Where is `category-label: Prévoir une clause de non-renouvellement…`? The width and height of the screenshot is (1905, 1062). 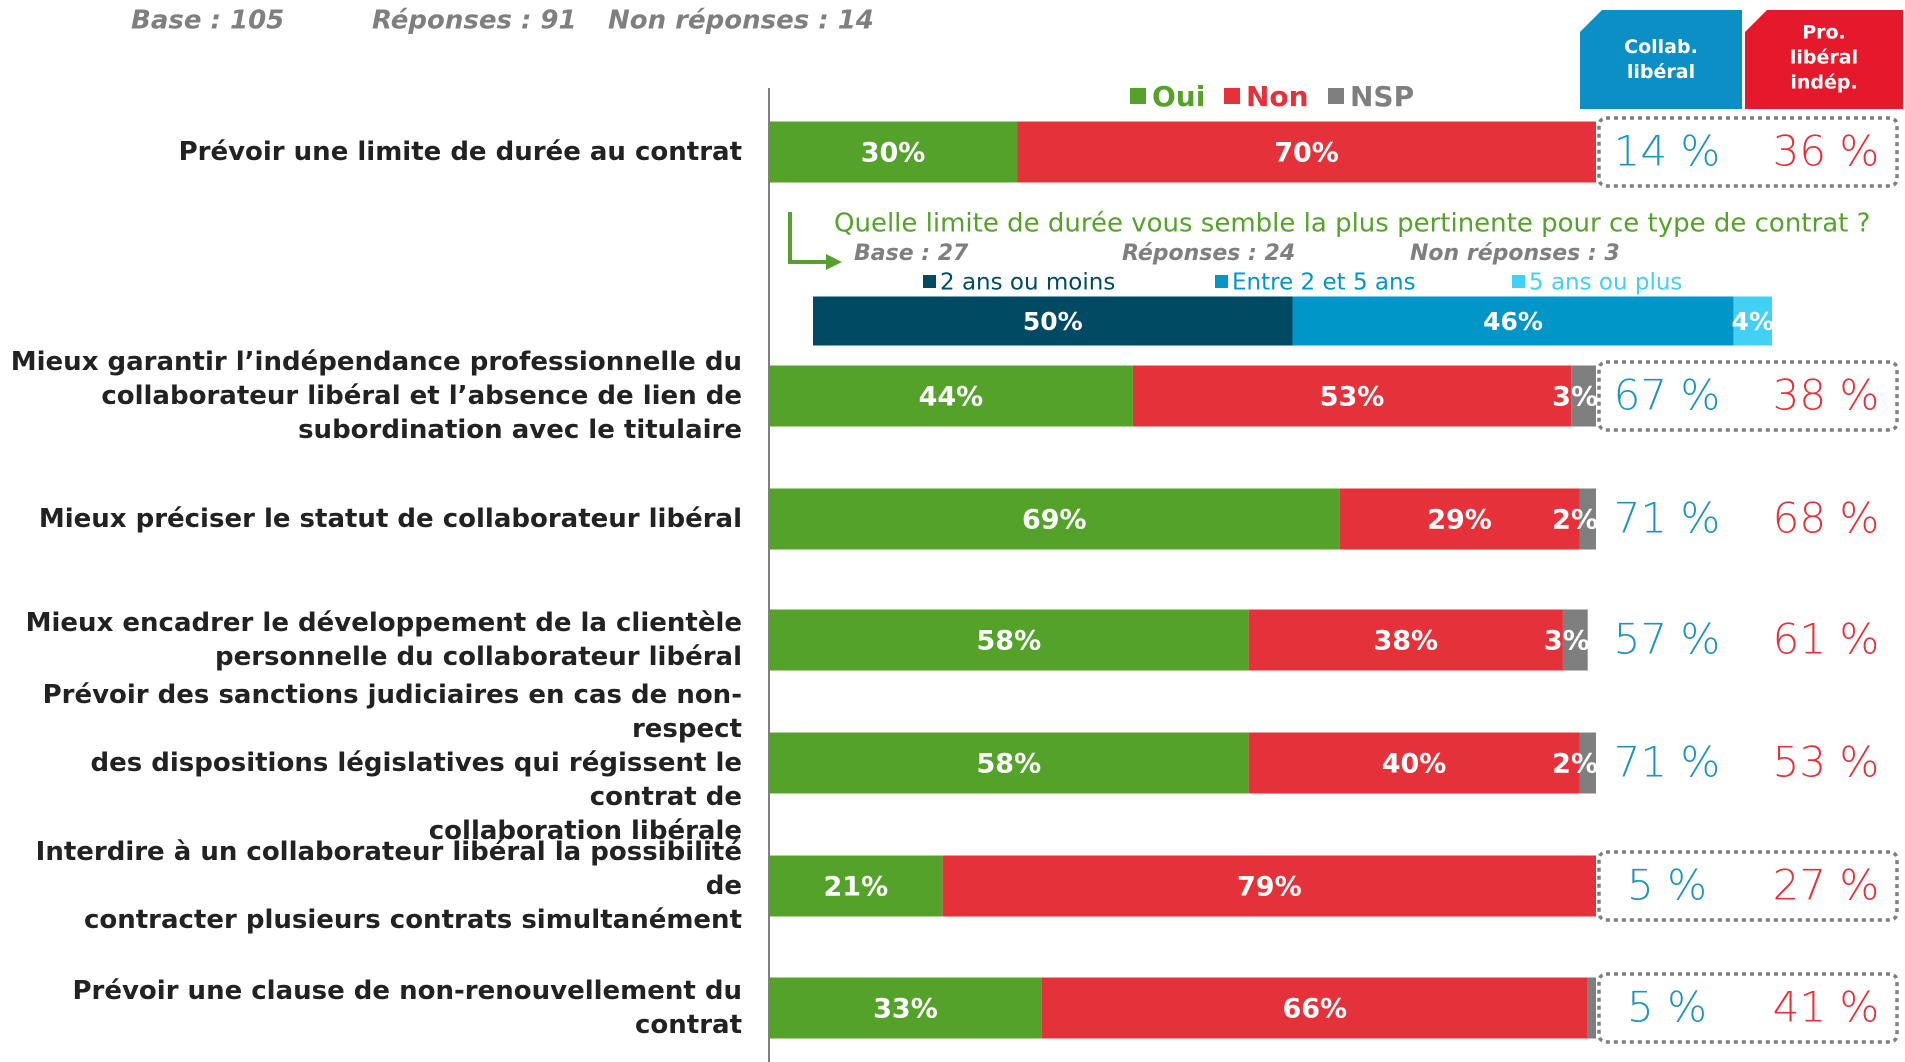 category-label: Prévoir une clause de non-renouvellement… is located at coordinates (407, 1008).